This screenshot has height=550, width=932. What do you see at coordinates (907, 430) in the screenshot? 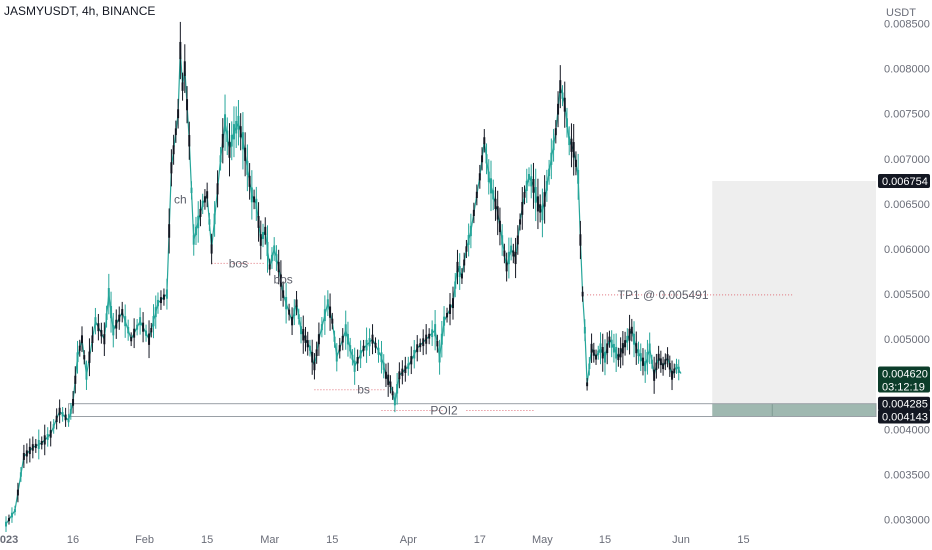
I see `y-tick-label: 0.004000` at bounding box center [907, 430].